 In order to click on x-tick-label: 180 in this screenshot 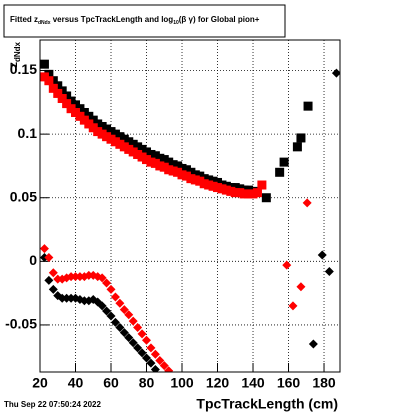, I will do `click(324, 383)`.